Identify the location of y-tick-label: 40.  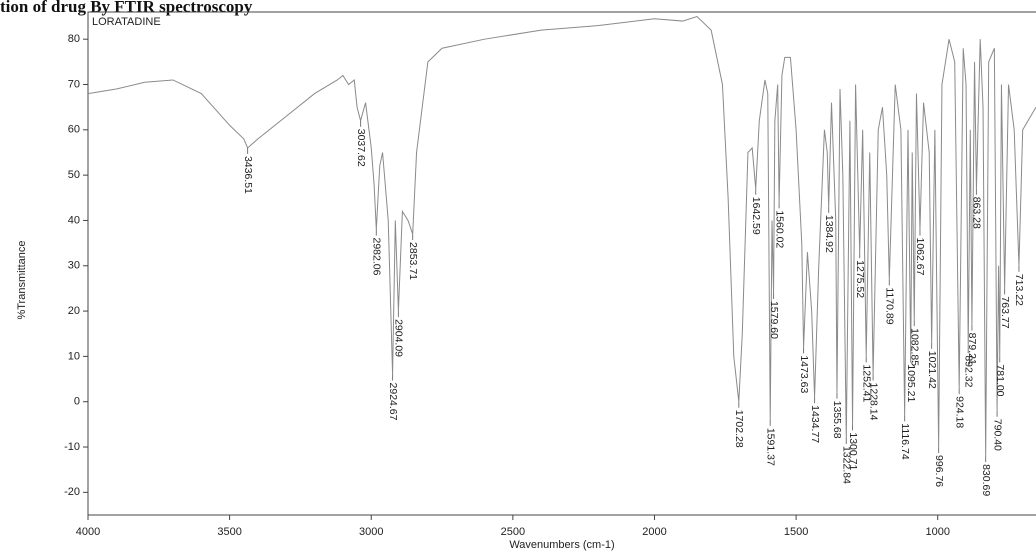
(74, 220).